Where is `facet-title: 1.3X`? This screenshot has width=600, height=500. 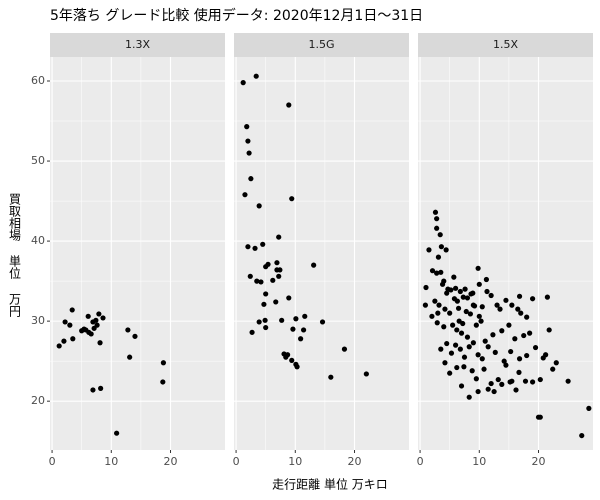 facet-title: 1.3X is located at coordinates (137, 44).